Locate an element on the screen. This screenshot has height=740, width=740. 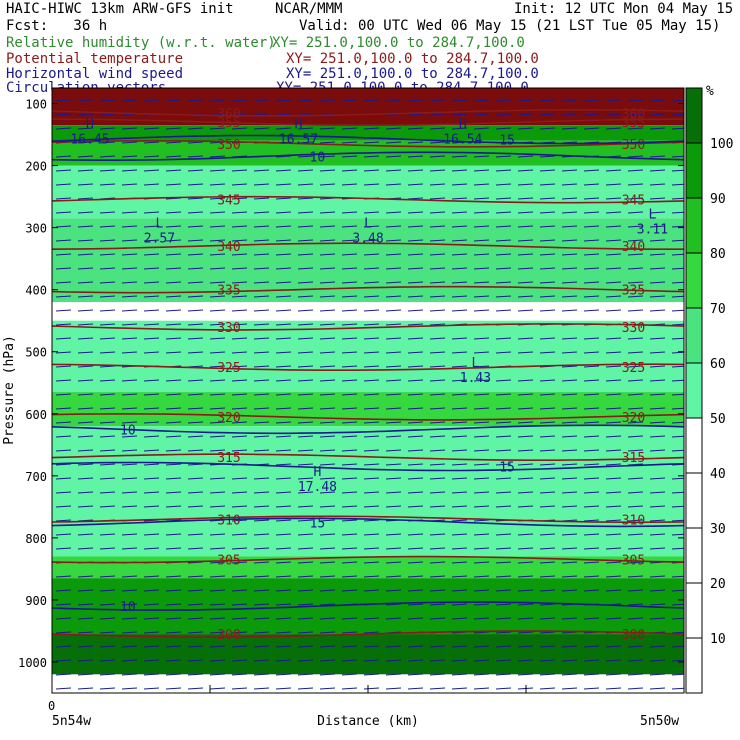
rh-band is located at coordinates (368, 178).